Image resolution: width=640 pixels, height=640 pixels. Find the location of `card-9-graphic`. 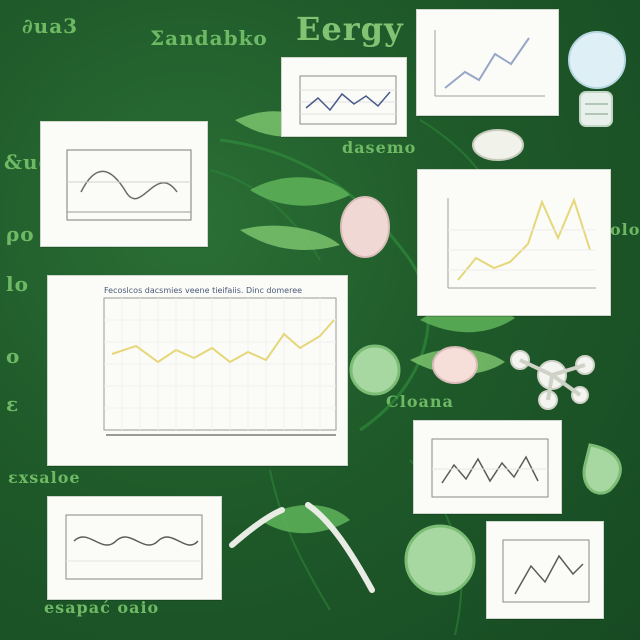

card-9-graphic is located at coordinates (546, 571).